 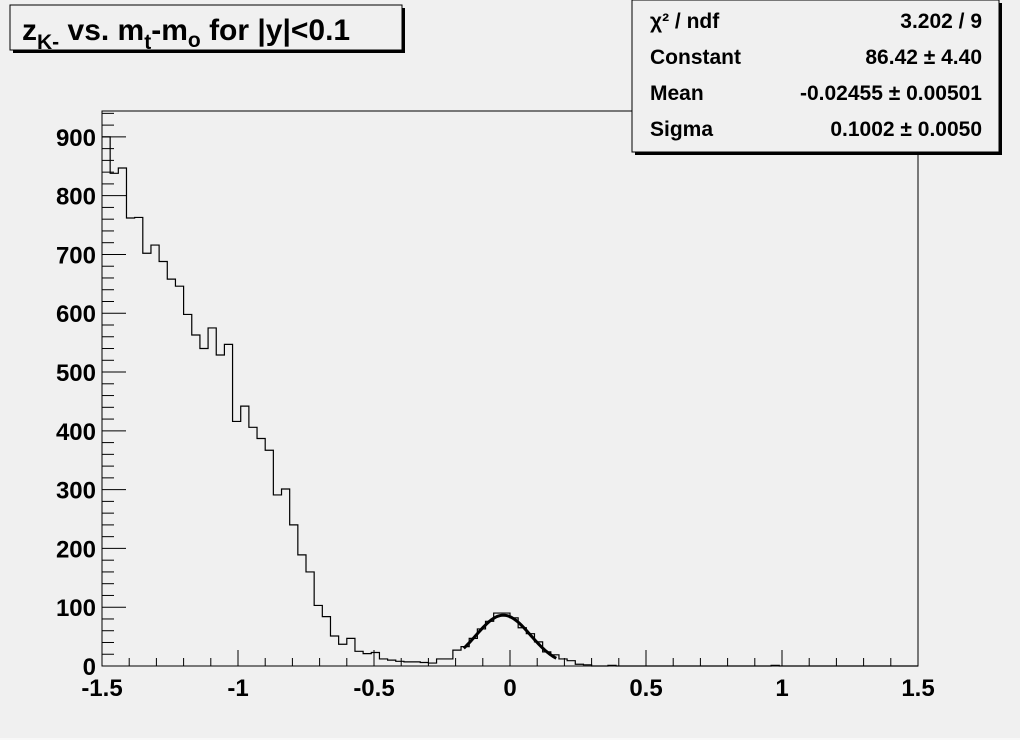 What do you see at coordinates (509, 636) in the screenshot?
I see `gaussian-fit-curve` at bounding box center [509, 636].